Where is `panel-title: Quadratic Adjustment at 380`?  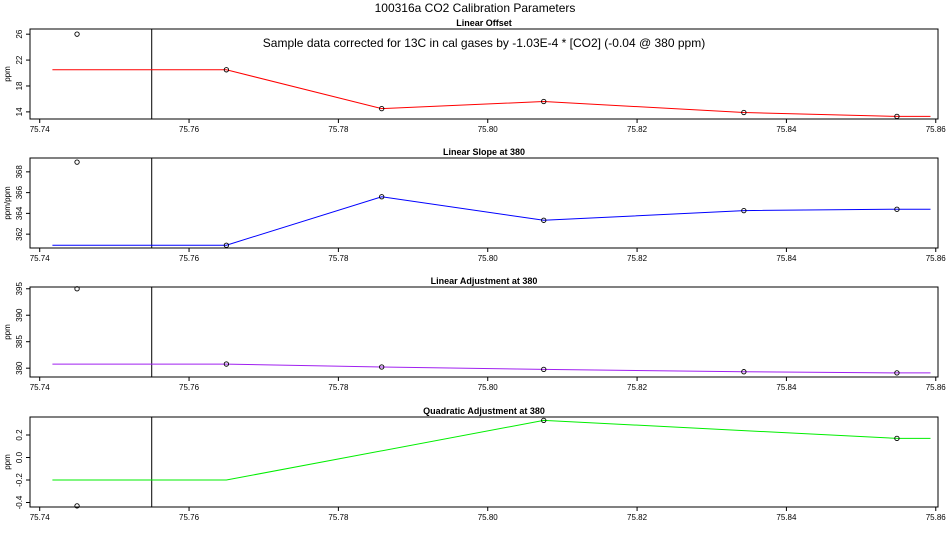
panel-title: Quadratic Adjustment at 380 is located at coordinates (484, 411).